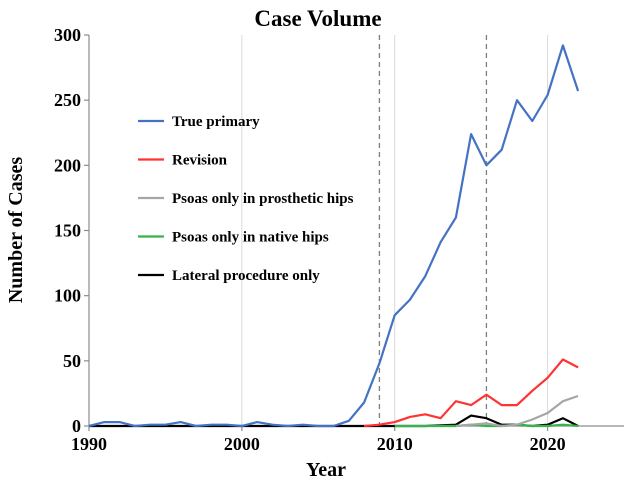  Describe the element at coordinates (517, 411) in the screenshot. I see `series-line-psoas-only-in-prosthetic-hips` at that location.